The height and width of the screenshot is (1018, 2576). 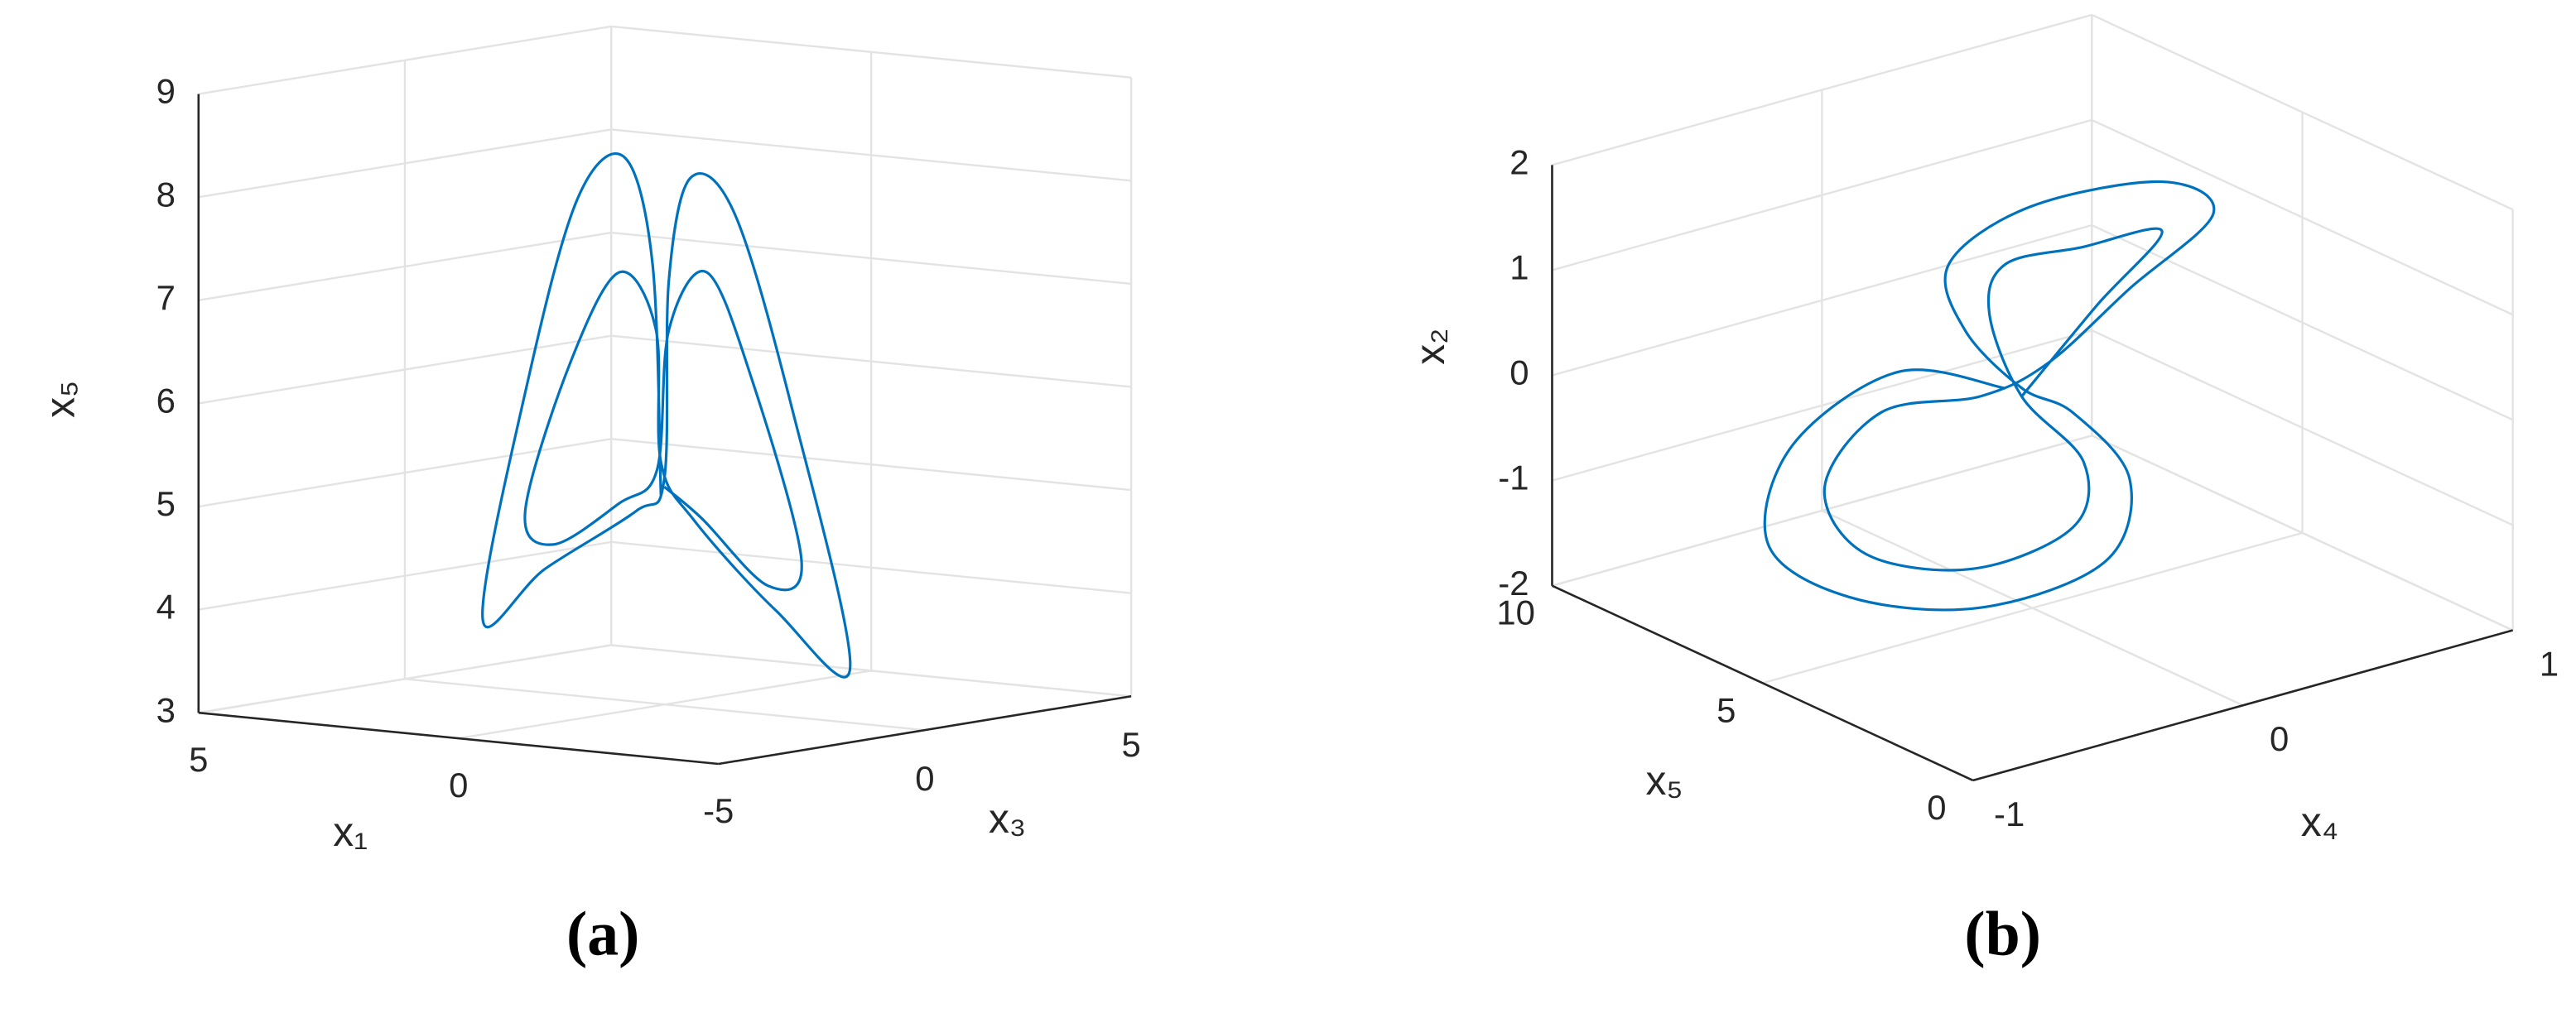 I want to click on x-tick-label: 1, so click(x=2549, y=663).